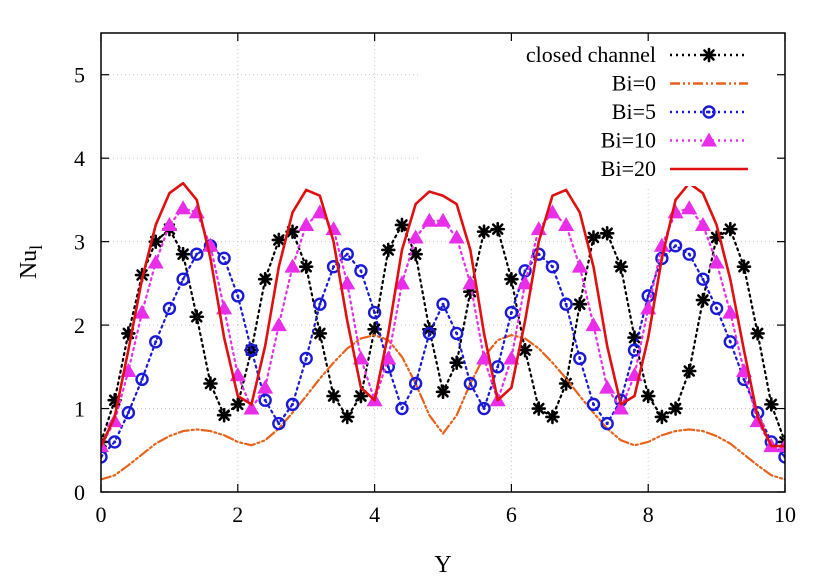 The image size is (830, 581). What do you see at coordinates (442, 565) in the screenshot?
I see `x-axis-title: Y` at bounding box center [442, 565].